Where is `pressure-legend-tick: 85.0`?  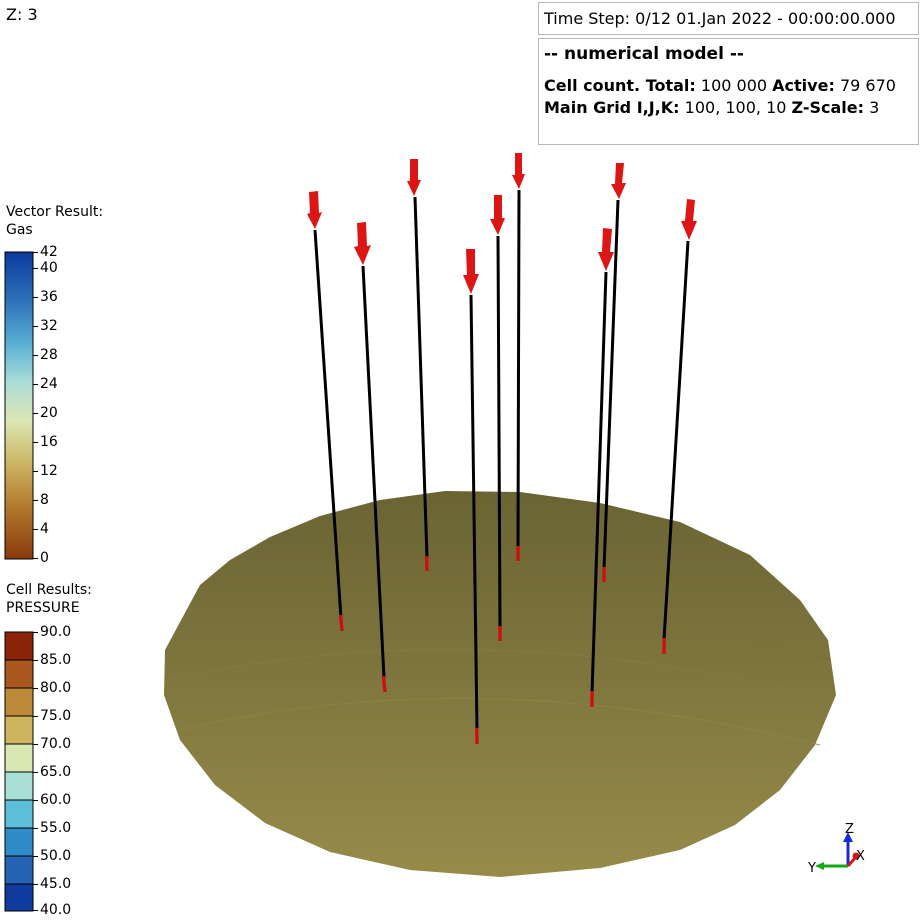
pressure-legend-tick: 85.0 is located at coordinates (56, 660).